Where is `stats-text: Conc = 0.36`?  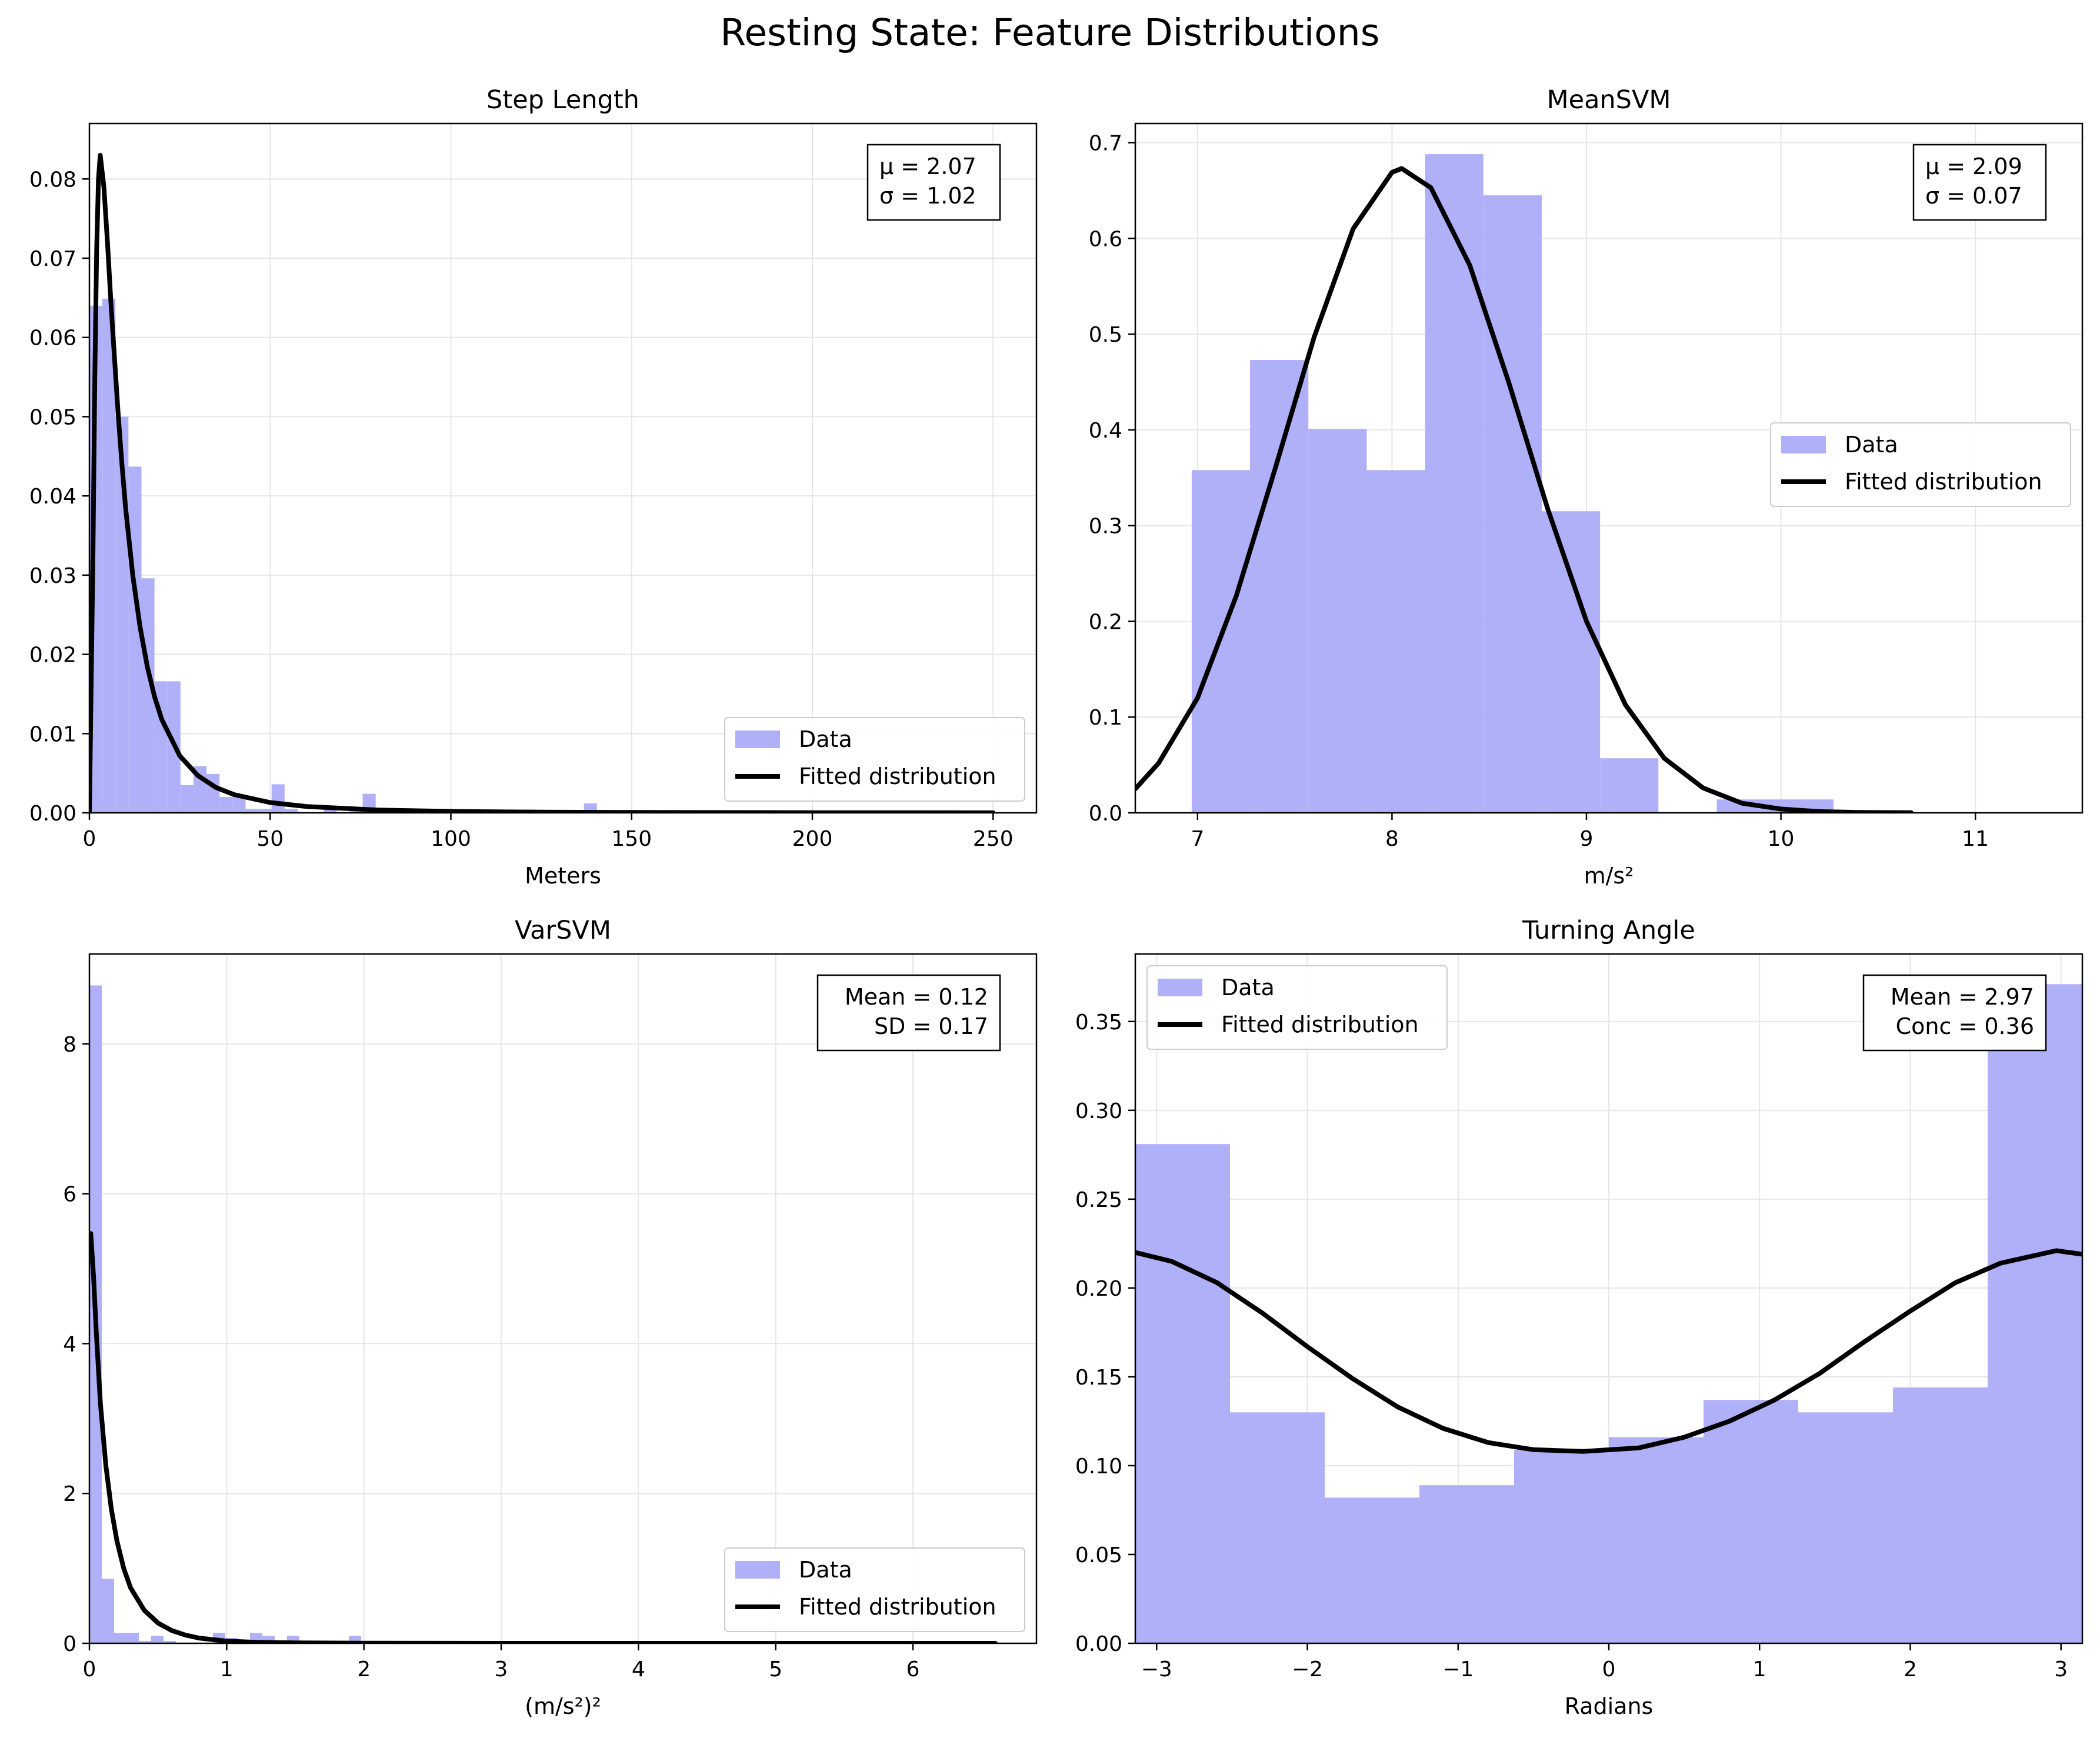 stats-text: Conc = 0.36 is located at coordinates (1965, 1026).